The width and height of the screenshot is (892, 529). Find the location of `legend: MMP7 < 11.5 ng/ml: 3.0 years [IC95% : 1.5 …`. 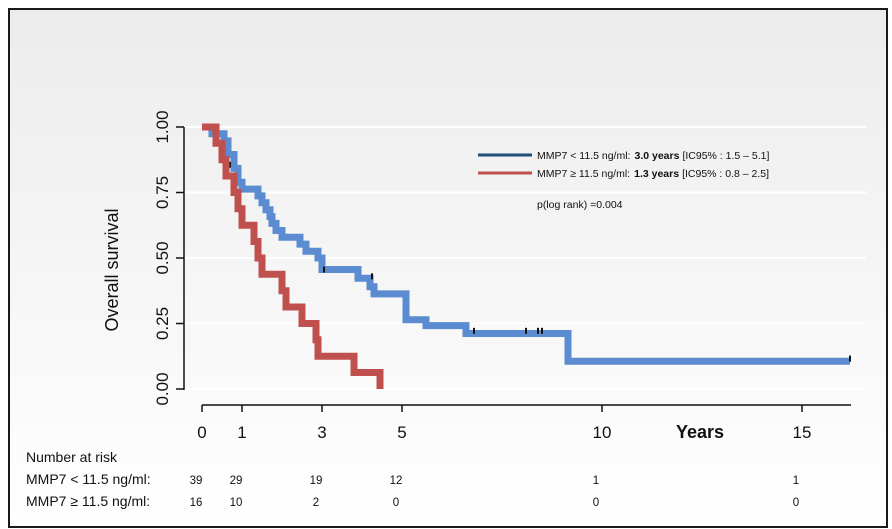

legend: MMP7 < 11.5 ng/ml: 3.0 years [IC95% : 1.5 … is located at coordinates (624, 165).